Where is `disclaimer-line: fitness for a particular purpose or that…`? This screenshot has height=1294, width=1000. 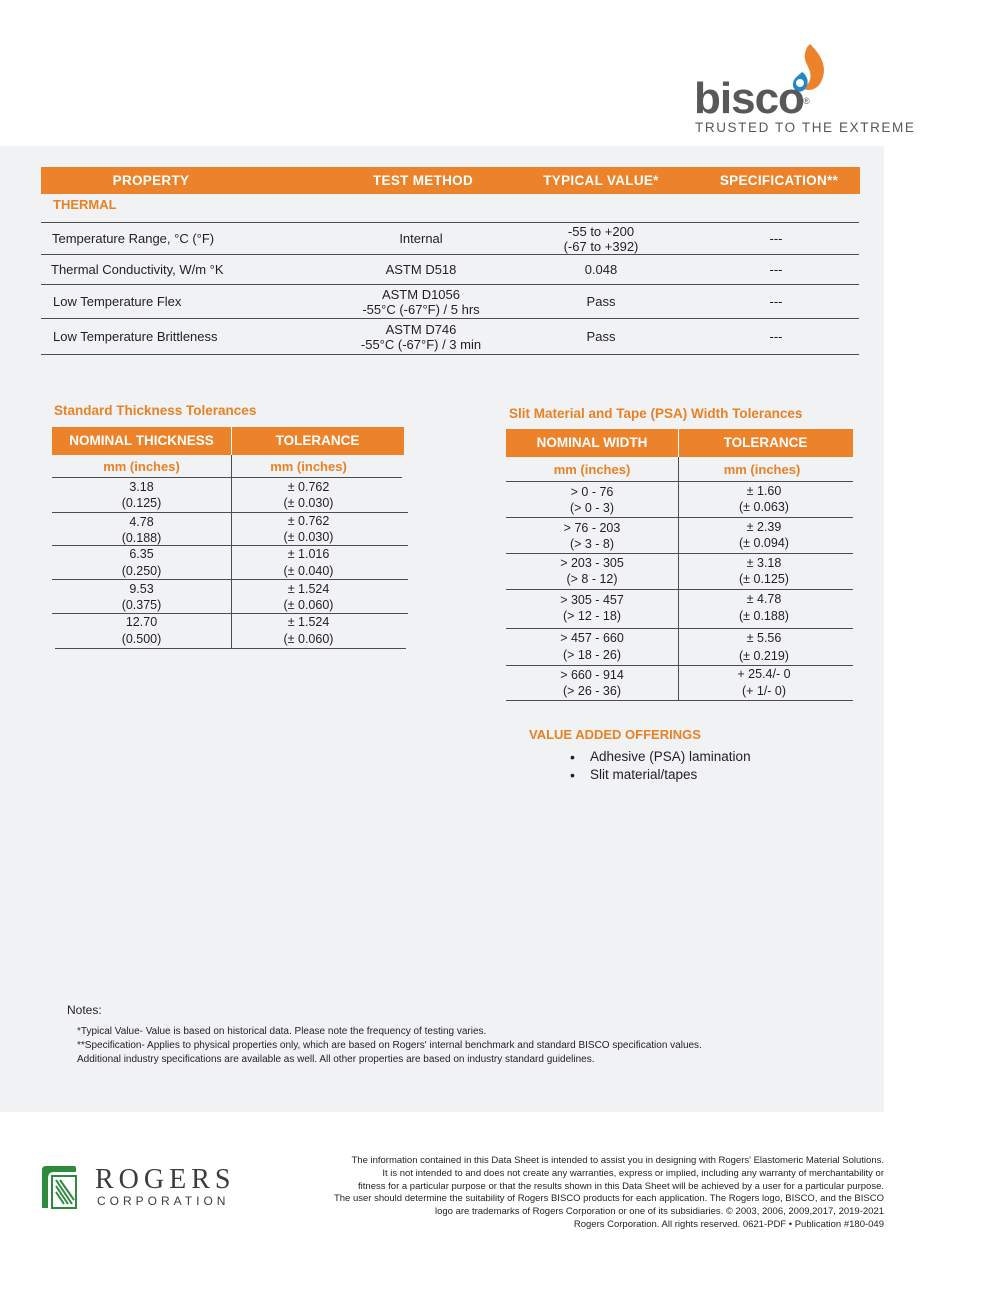
disclaimer-line: fitness for a particular purpose or that… is located at coordinates (621, 1186).